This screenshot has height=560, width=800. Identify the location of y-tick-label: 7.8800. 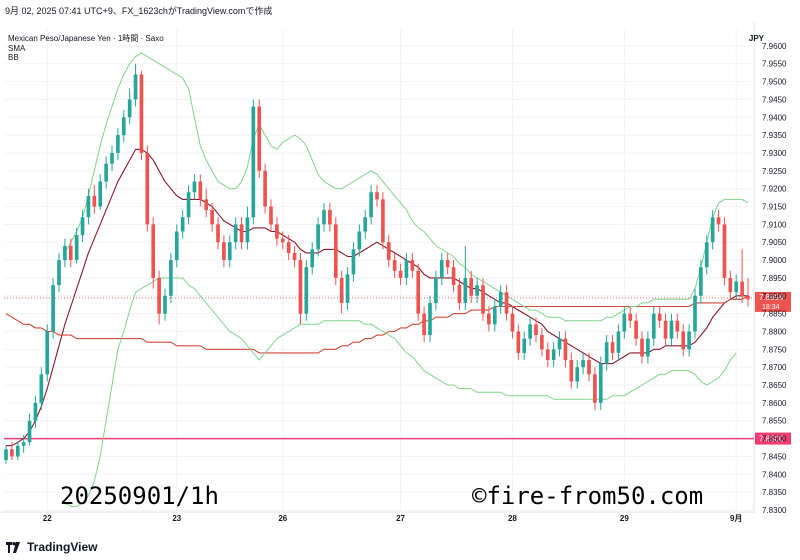
(774, 331).